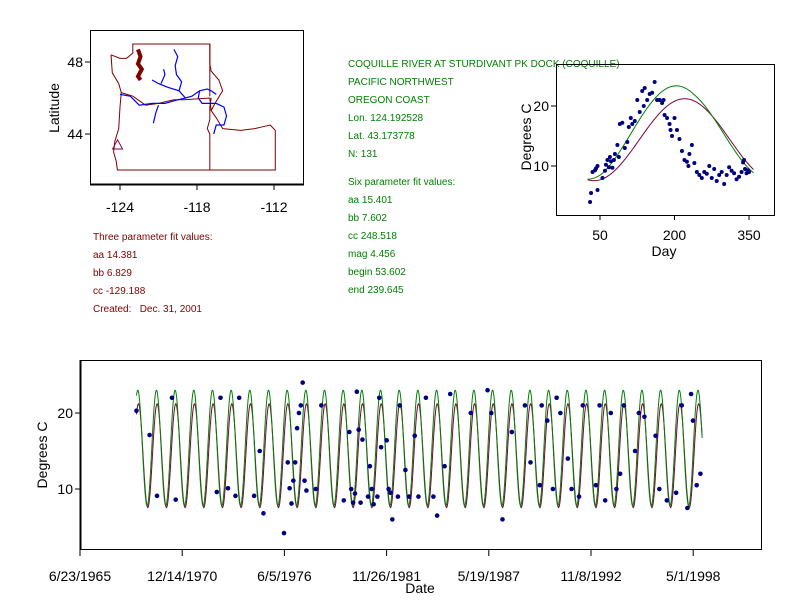  I want to click on station-lon: Lon. 124.192528, so click(386, 118).